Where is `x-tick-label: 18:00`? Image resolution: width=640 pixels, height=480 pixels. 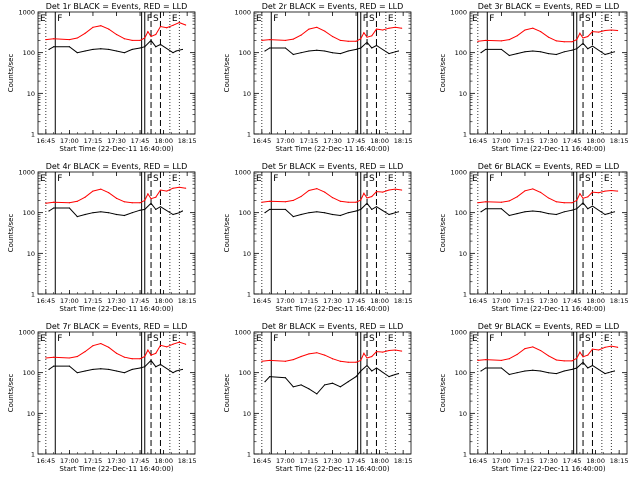
x-tick-label: 18:00 is located at coordinates (595, 461).